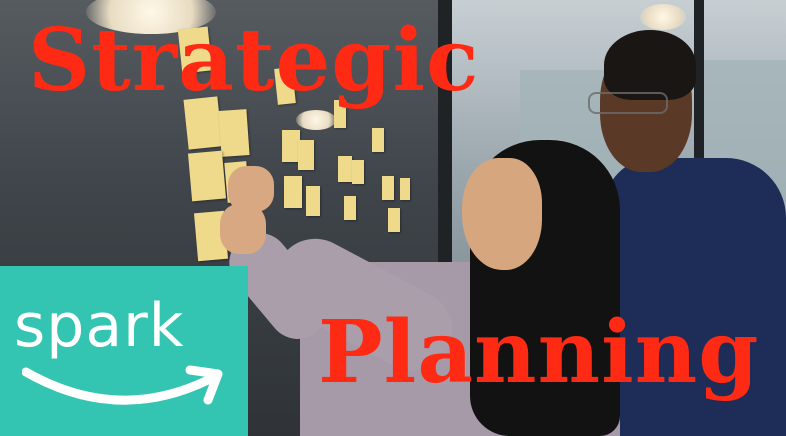  What do you see at coordinates (695, 297) in the screenshot?
I see `man-sweater` at bounding box center [695, 297].